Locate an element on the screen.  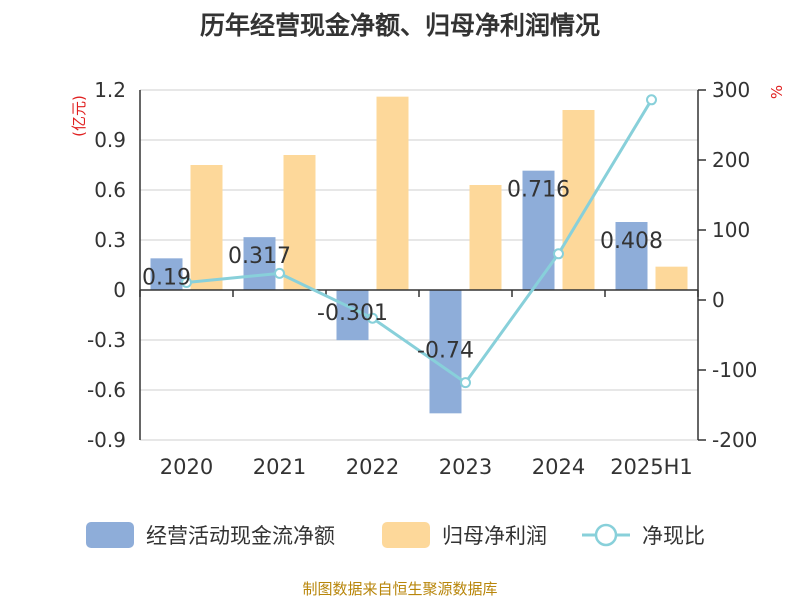
cash-flow-data-label: -0.74 is located at coordinates (445, 350).